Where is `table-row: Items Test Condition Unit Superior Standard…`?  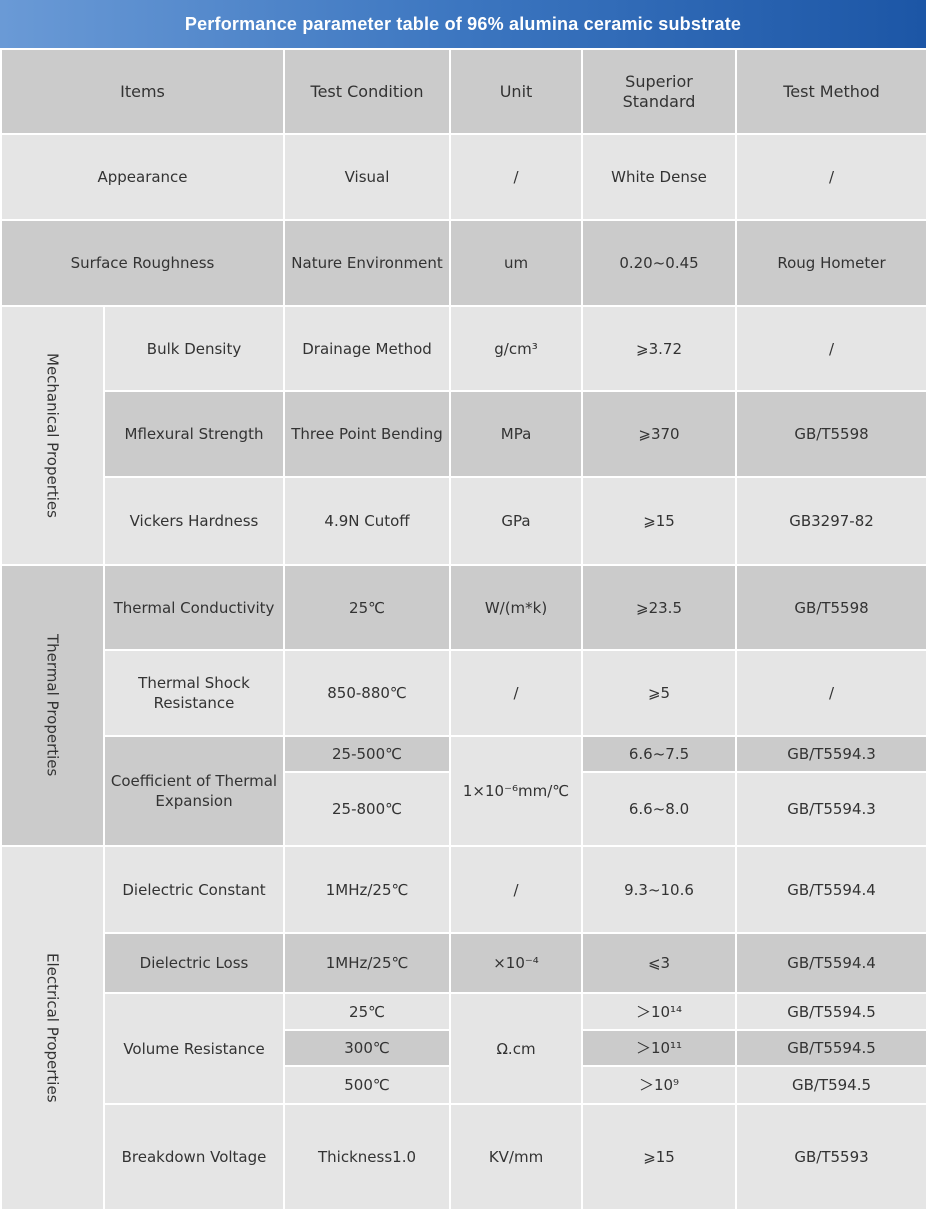 table-row: Items Test Condition Unit Superior Standard… is located at coordinates (463, 91).